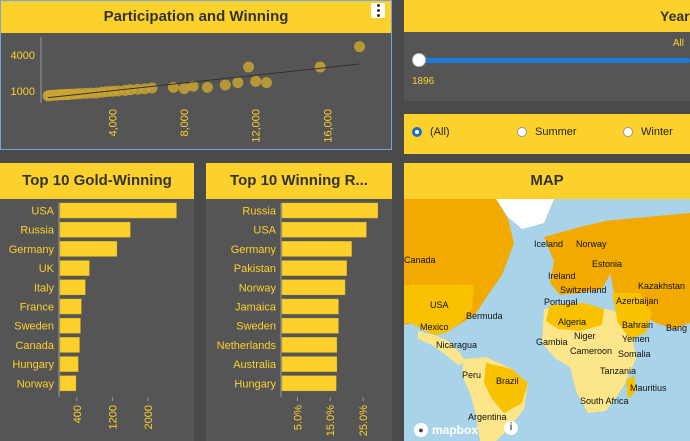 The image size is (690, 441). I want to click on x-tick-label: 8,000, so click(185, 123).